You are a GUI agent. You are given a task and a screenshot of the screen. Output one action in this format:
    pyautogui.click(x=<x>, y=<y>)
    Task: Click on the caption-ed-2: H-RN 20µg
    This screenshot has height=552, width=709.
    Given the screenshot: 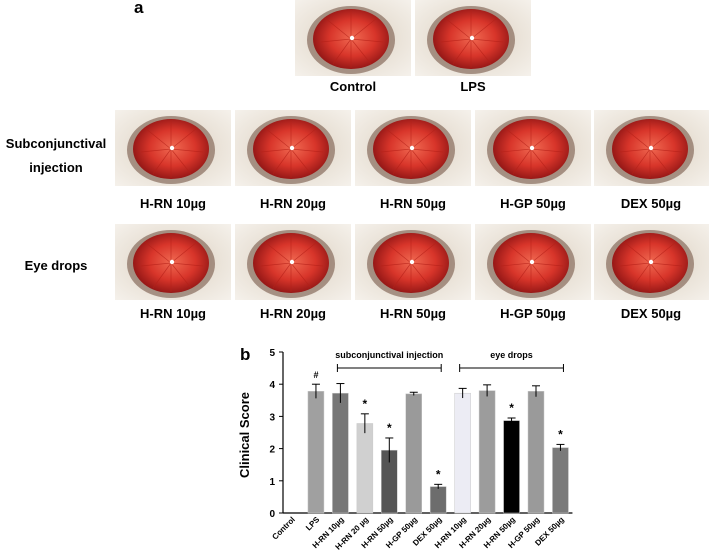 What is the action you would take?
    pyautogui.click(x=293, y=313)
    